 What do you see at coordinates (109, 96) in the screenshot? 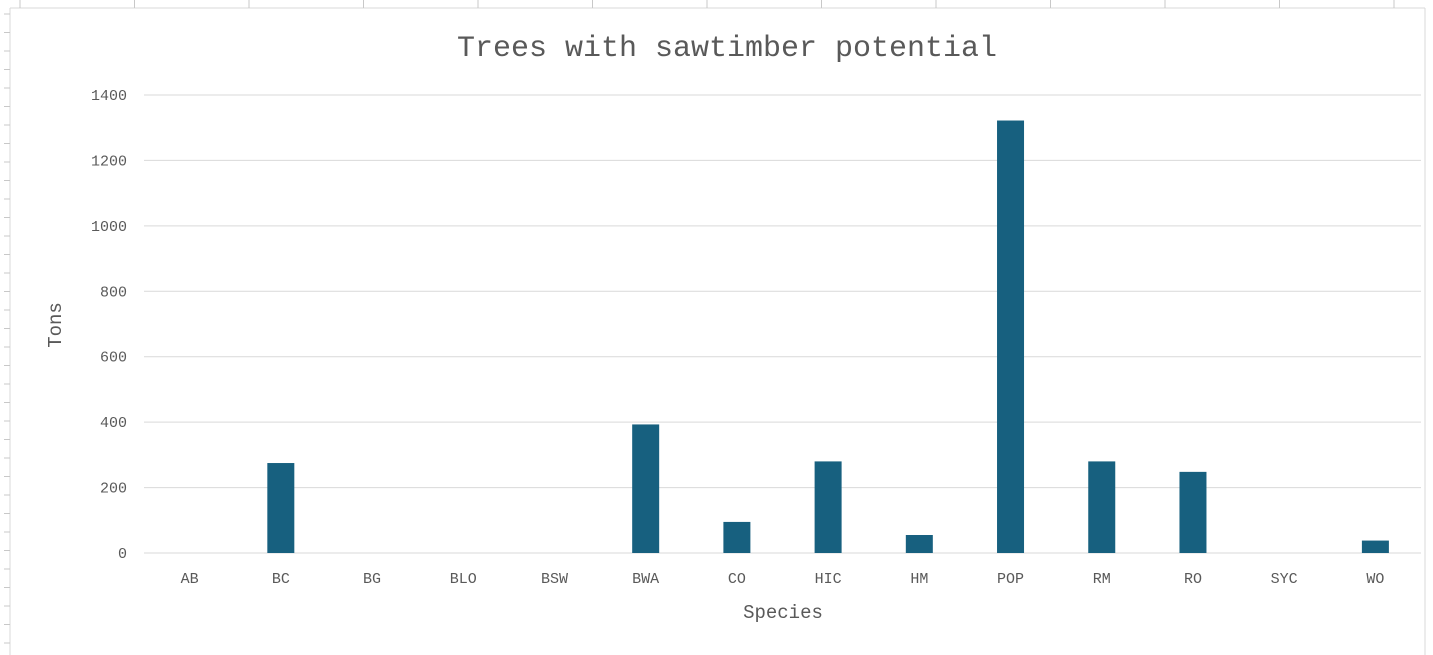
I see `y-tick-label: 1400` at bounding box center [109, 96].